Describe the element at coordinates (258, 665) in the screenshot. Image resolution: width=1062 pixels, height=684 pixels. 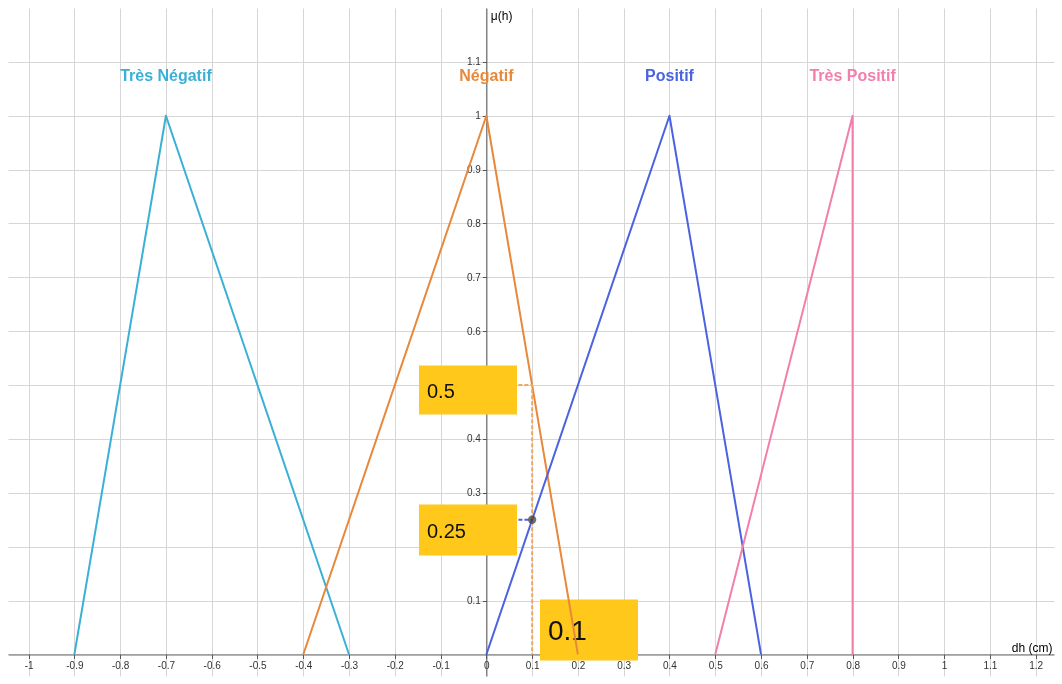
I see `x-tick-label: -0.5` at that location.